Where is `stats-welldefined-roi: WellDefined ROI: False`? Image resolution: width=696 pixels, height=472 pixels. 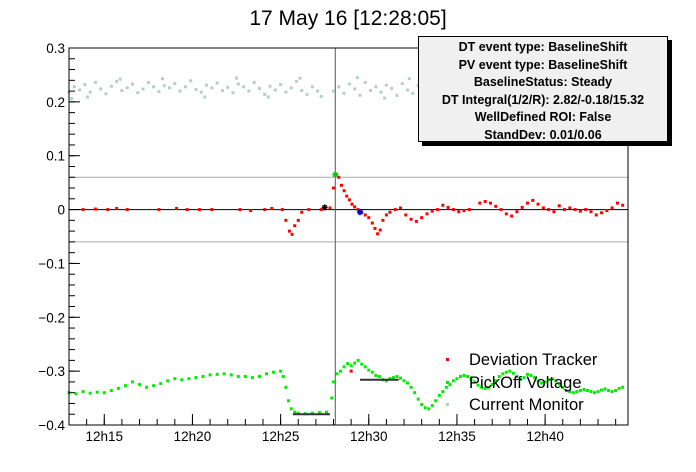
stats-welldefined-roi: WellDefined ROI: False is located at coordinates (543, 117).